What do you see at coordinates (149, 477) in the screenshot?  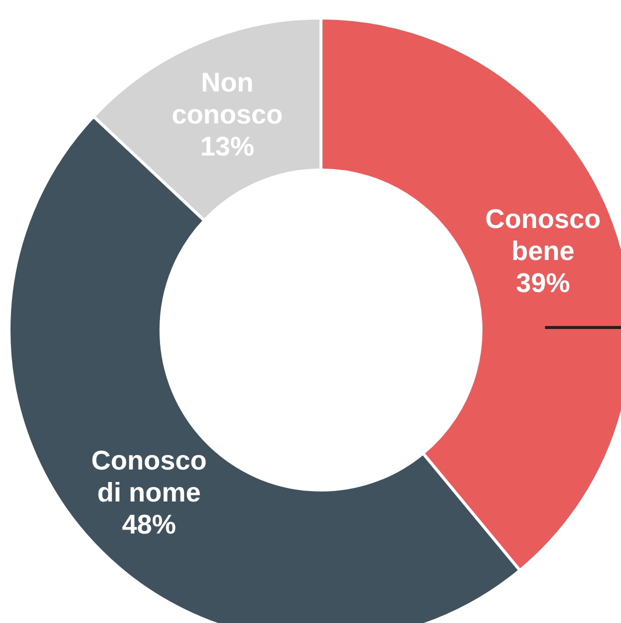 I see `slice-label: Conosco di nome` at bounding box center [149, 477].